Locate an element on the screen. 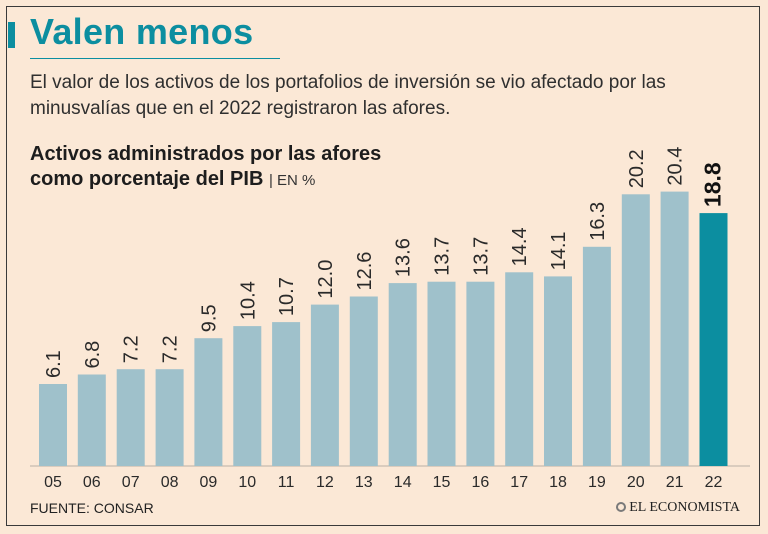  value-label-09: 9.5 is located at coordinates (209, 318).